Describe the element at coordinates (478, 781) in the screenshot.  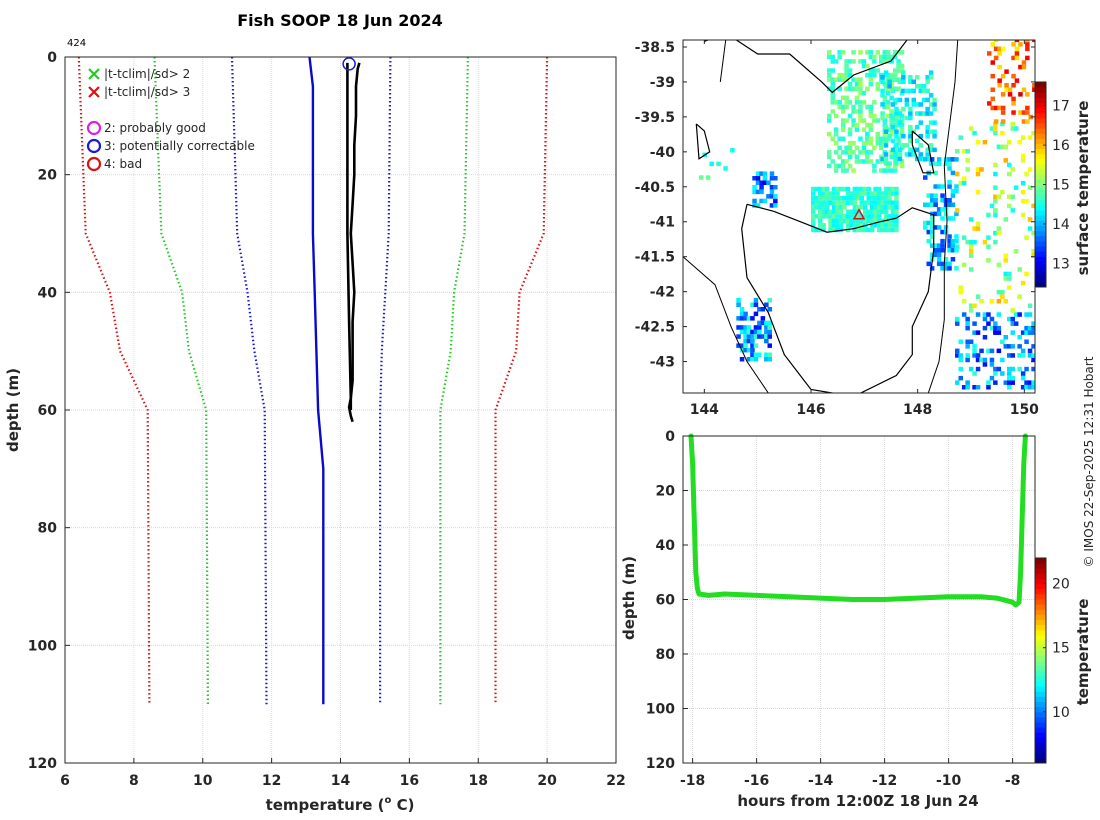
I see `profile-xtick-label: 18` at that location.